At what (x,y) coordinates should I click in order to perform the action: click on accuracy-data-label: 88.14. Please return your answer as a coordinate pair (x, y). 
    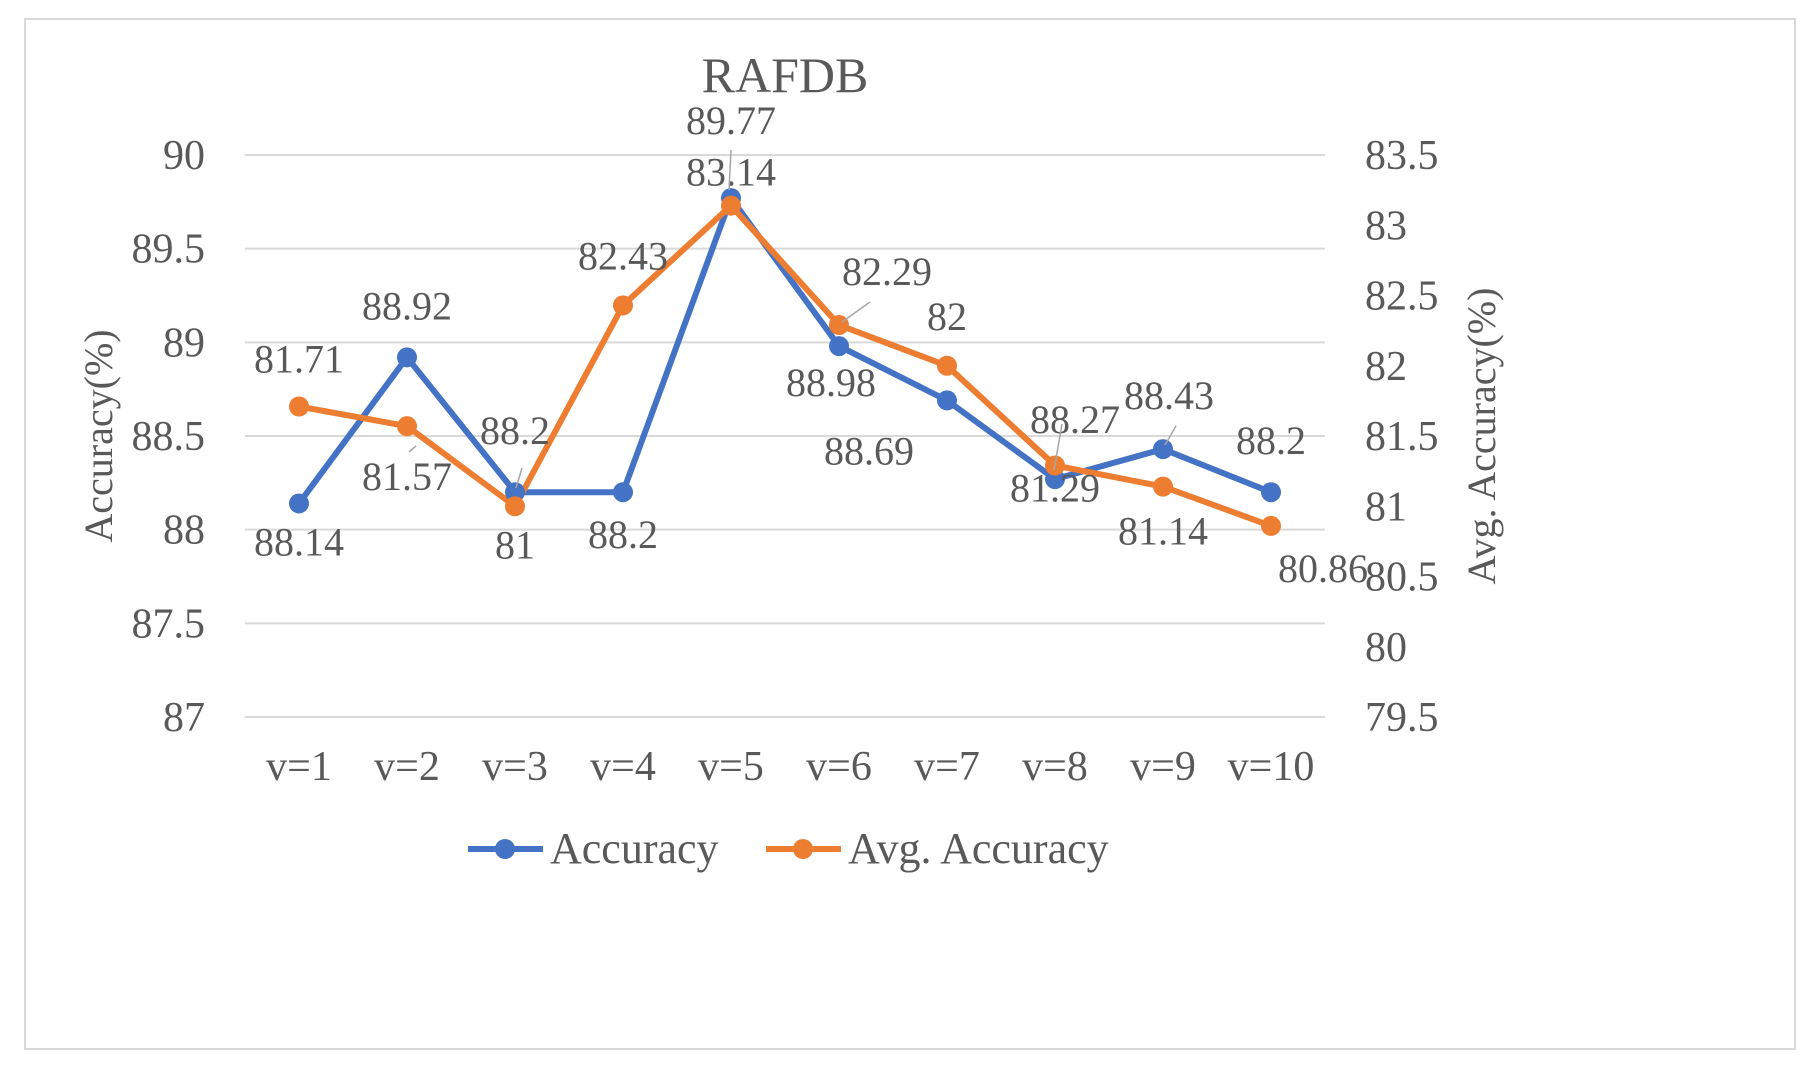
    Looking at the image, I should click on (299, 541).